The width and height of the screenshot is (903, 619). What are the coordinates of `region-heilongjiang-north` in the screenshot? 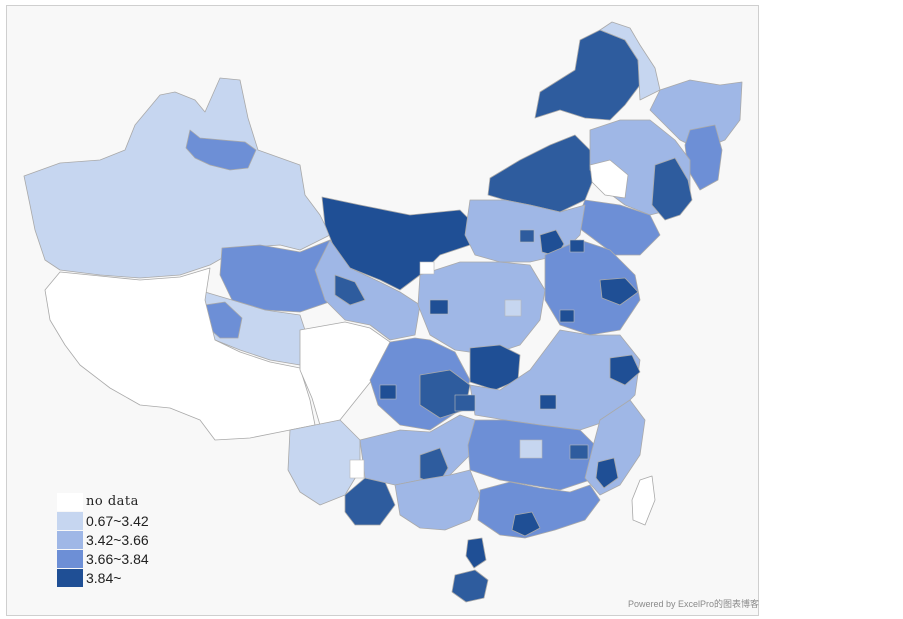 It's located at (630, 61).